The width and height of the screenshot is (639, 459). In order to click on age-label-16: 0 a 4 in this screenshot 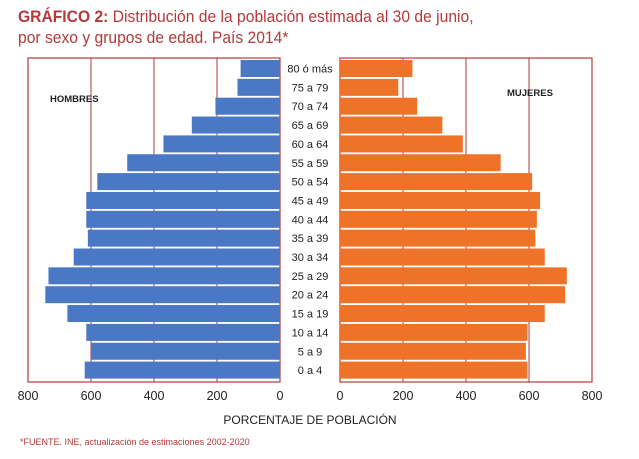, I will do `click(310, 371)`.